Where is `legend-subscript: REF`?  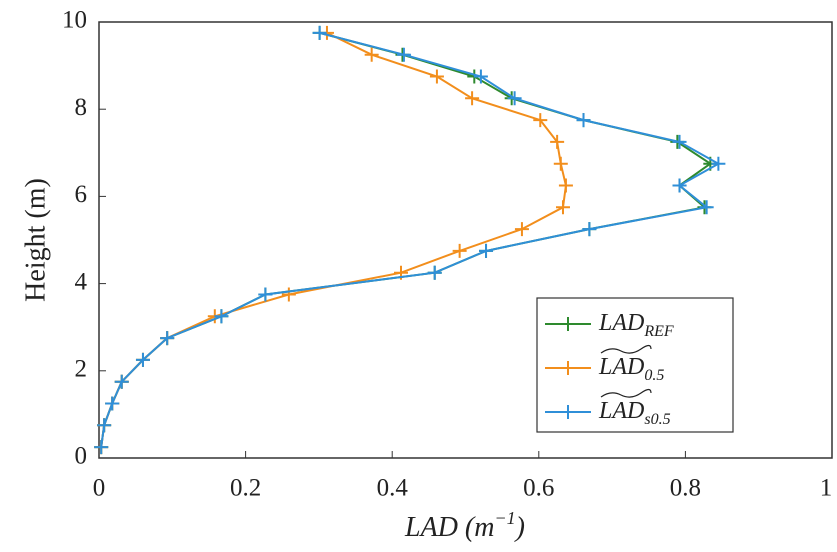 legend-subscript: REF is located at coordinates (658, 331).